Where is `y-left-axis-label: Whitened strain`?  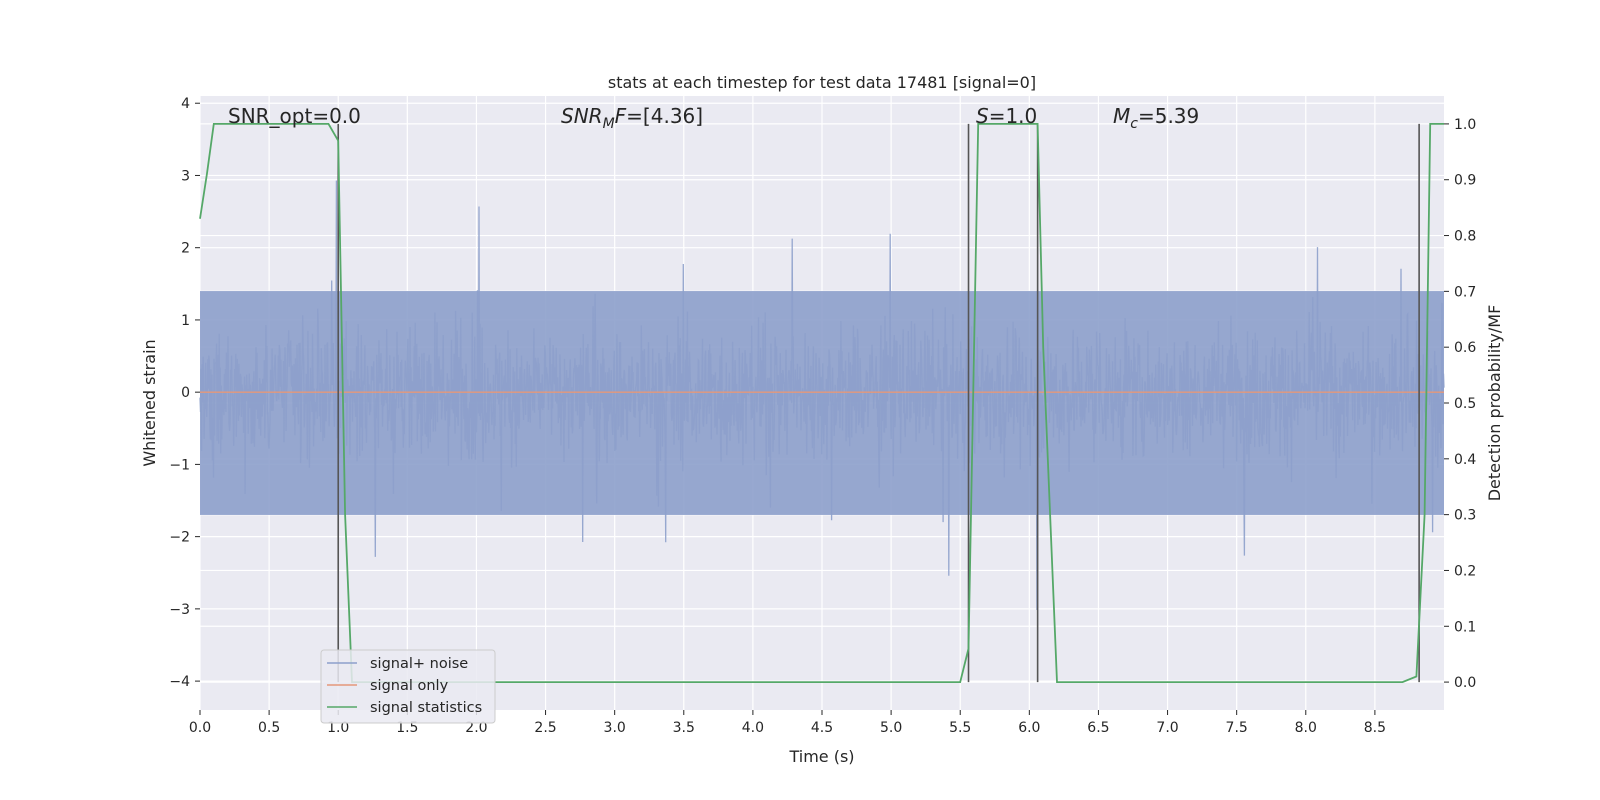
y-left-axis-label: Whitened strain is located at coordinates (149, 402).